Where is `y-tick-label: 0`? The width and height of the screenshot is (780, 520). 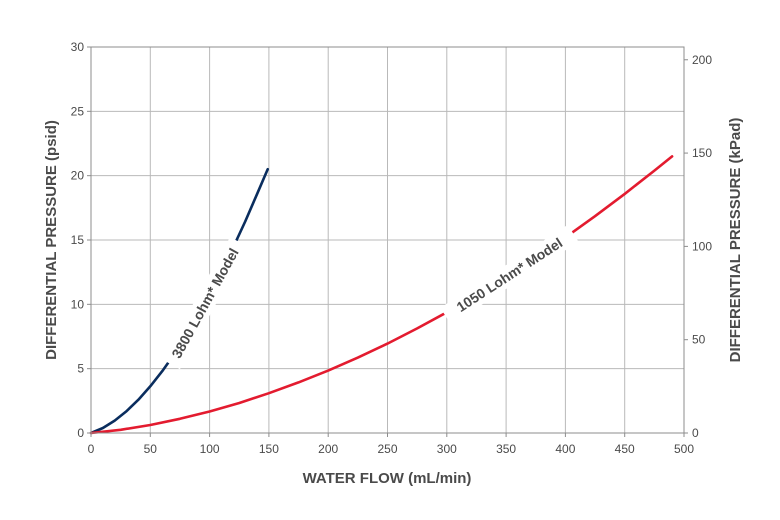 y-tick-label: 0 is located at coordinates (80, 433).